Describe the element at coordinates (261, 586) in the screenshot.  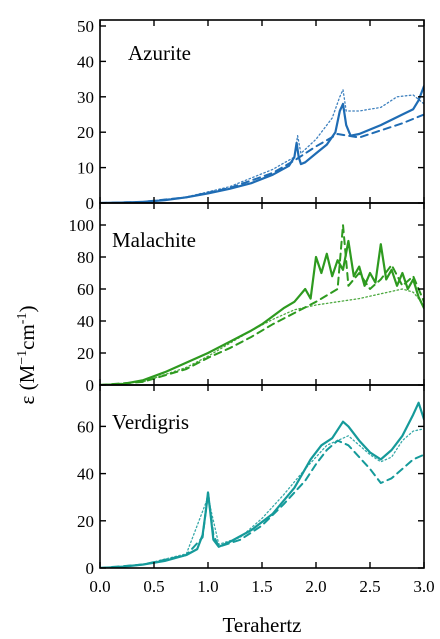
I see `x-tick-label: 1.5` at that location.